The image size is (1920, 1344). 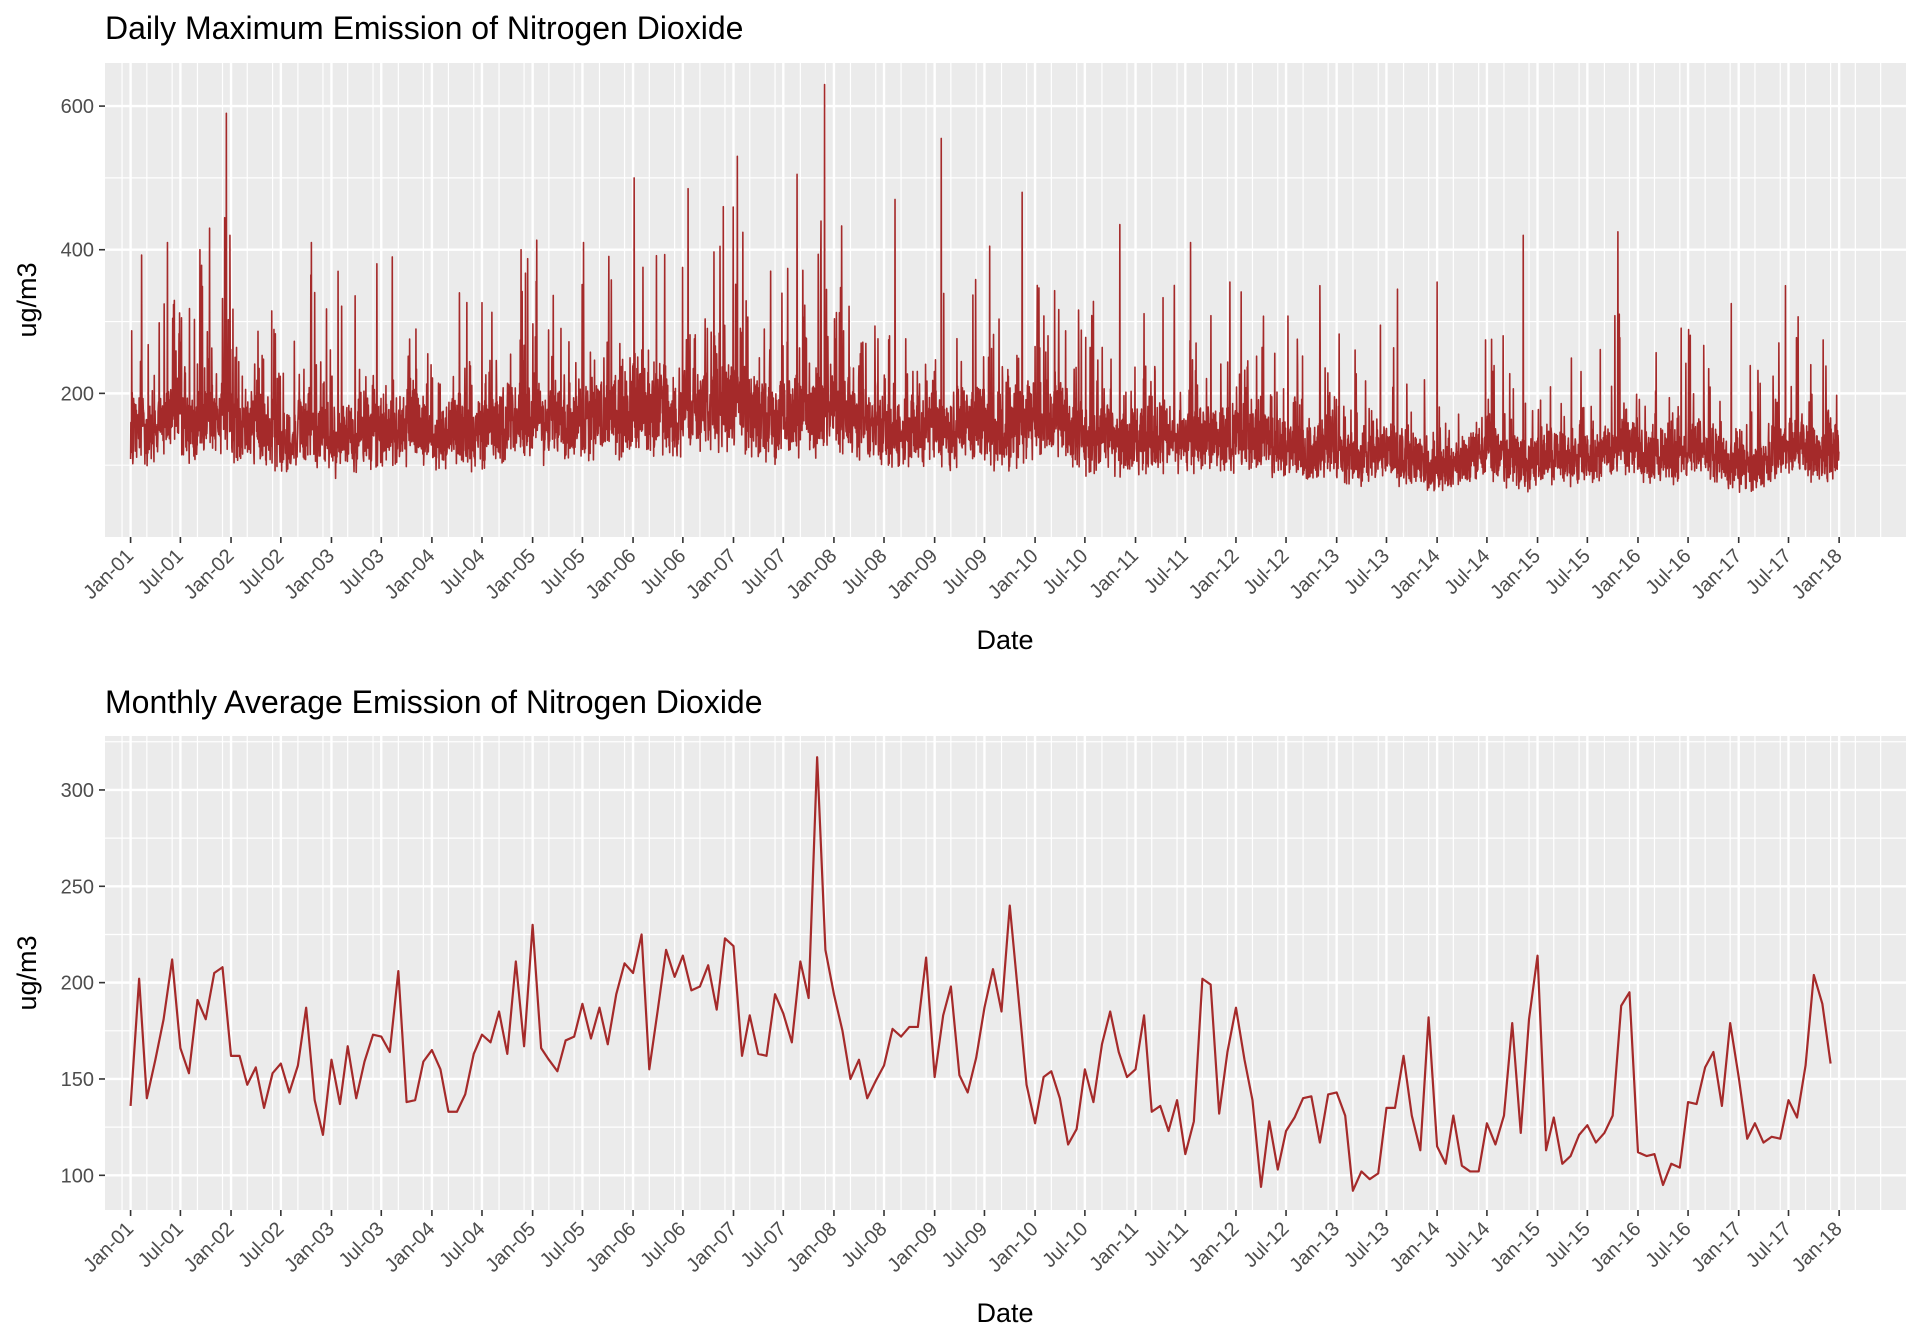 I want to click on y-tick-label: 250, so click(x=77, y=887).